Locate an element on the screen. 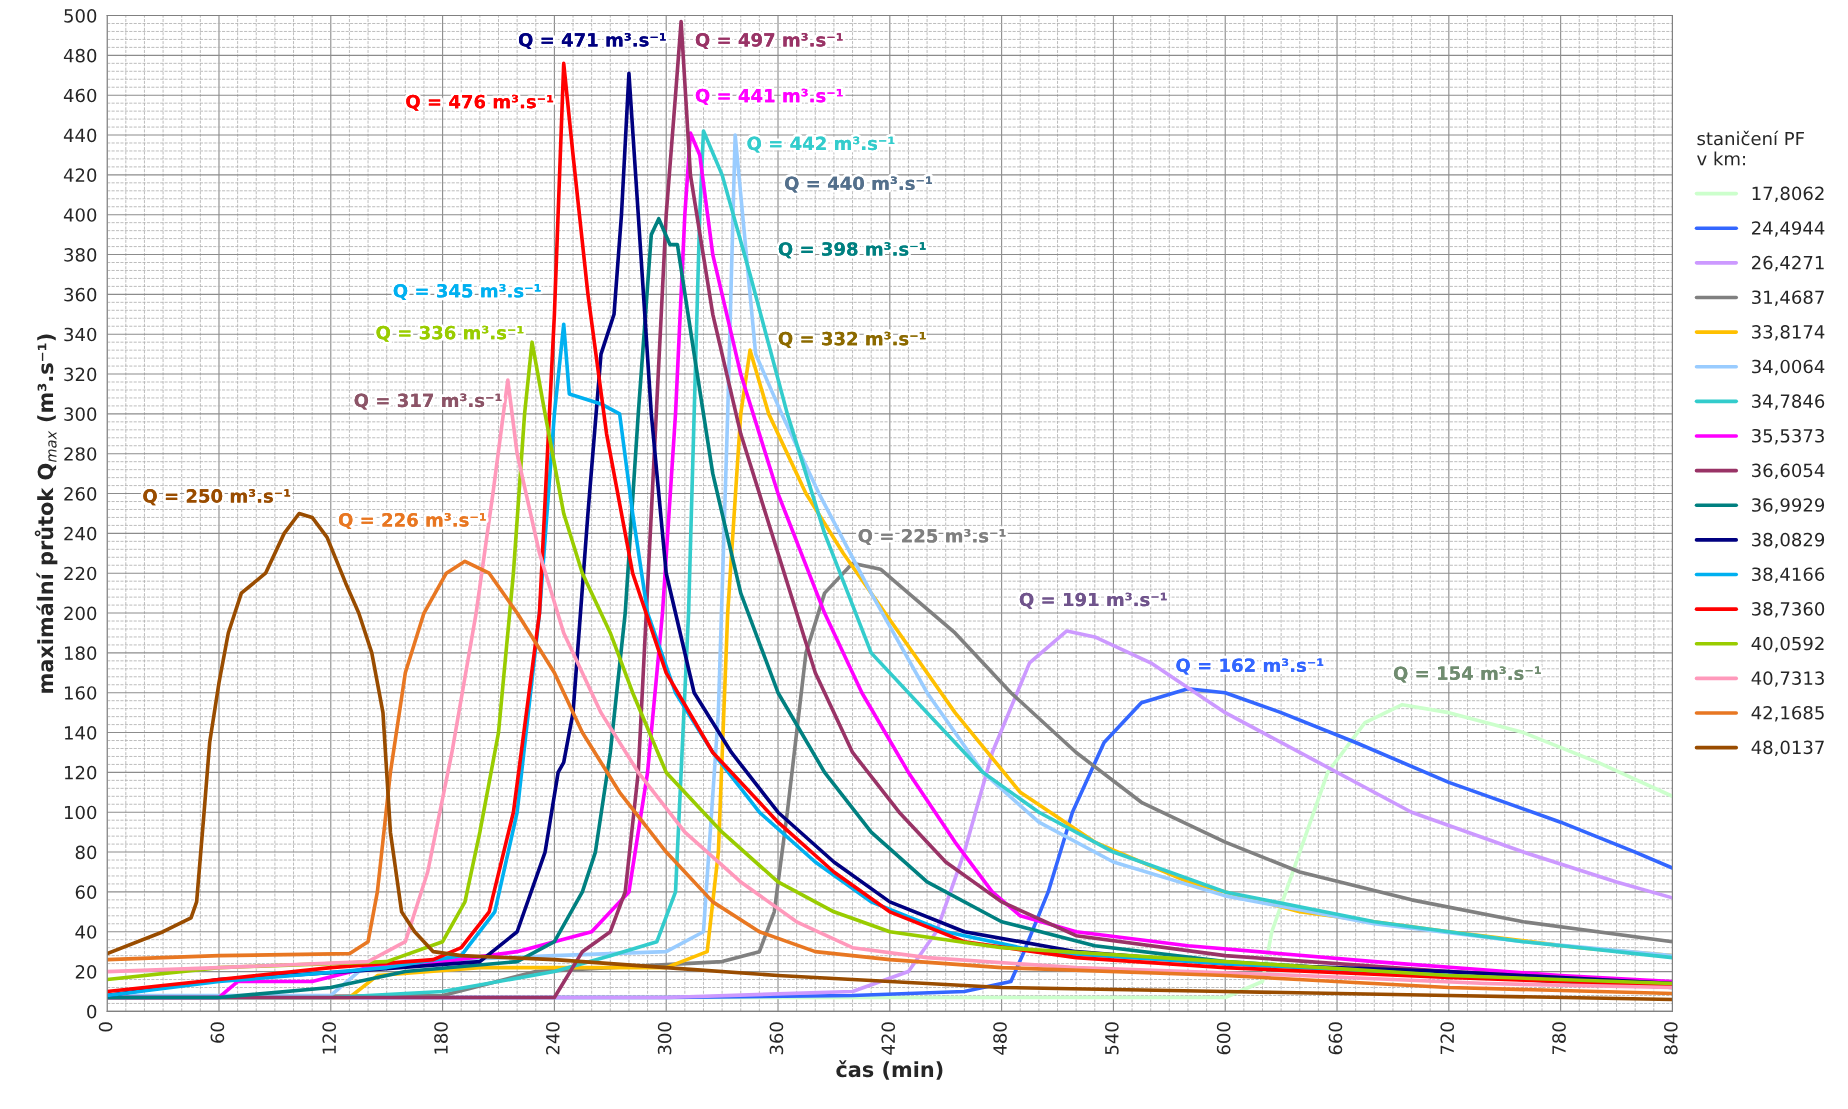  x-tick-label: 540 is located at coordinates (1112, 1038).